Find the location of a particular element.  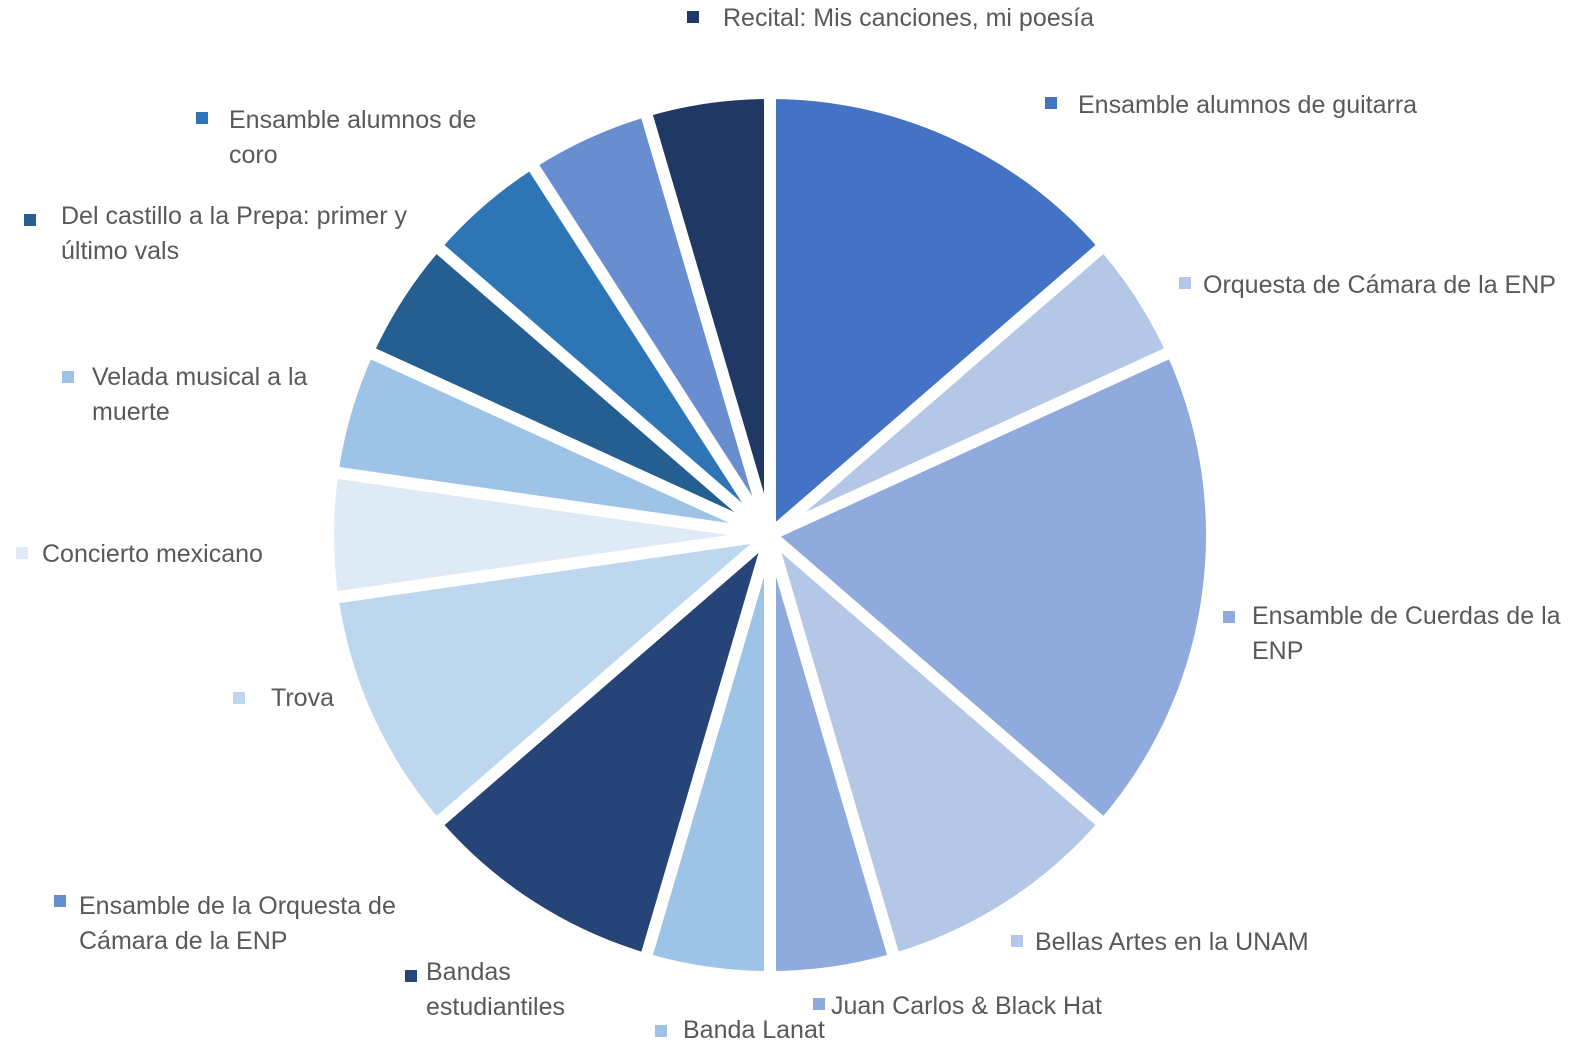

slice-label: Ensamble de Cuerdas de la ENP is located at coordinates (1406, 633).